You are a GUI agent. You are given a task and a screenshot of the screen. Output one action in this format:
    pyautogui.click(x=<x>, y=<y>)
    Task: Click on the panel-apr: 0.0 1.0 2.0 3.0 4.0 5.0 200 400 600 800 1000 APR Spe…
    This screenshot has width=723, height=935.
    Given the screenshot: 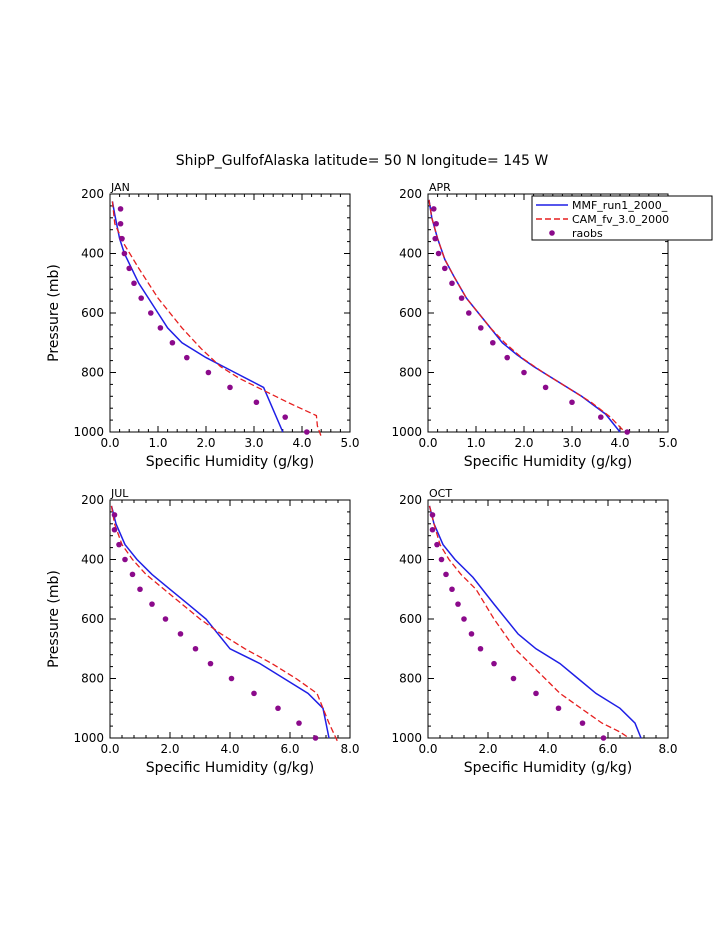 What is the action you would take?
    pyautogui.click(x=534, y=325)
    